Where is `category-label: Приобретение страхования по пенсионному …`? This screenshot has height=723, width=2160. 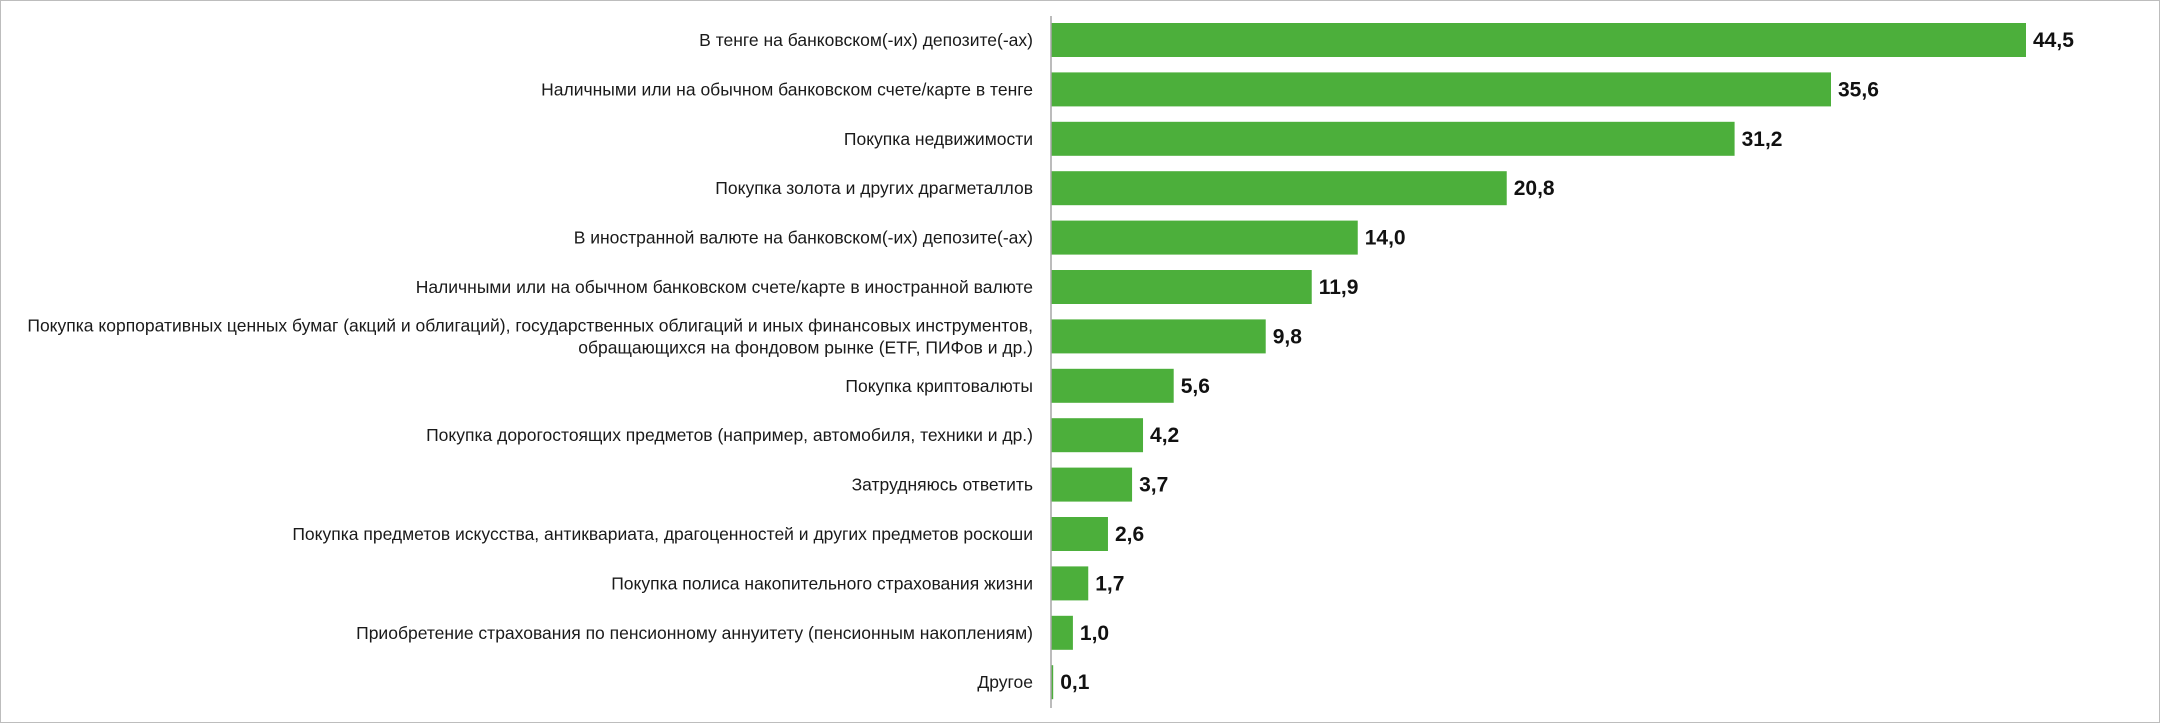 category-label: Приобретение страхования по пенсионному … is located at coordinates (694, 633).